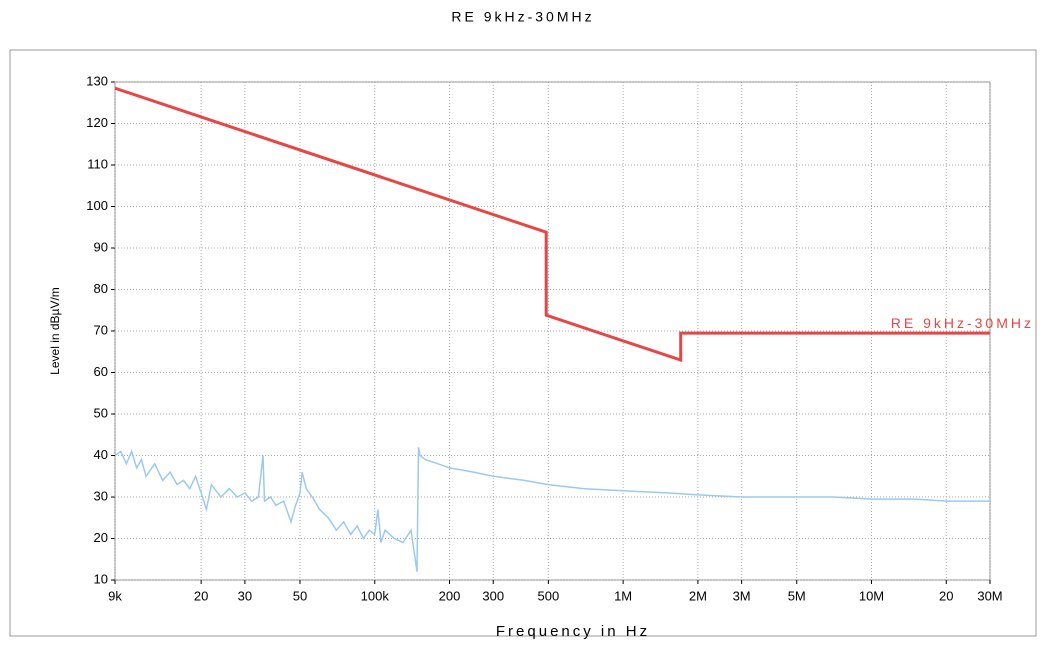 Image resolution: width=1046 pixels, height=651 pixels. What do you see at coordinates (97, 205) in the screenshot?
I see `y-tick-label: 100` at bounding box center [97, 205].